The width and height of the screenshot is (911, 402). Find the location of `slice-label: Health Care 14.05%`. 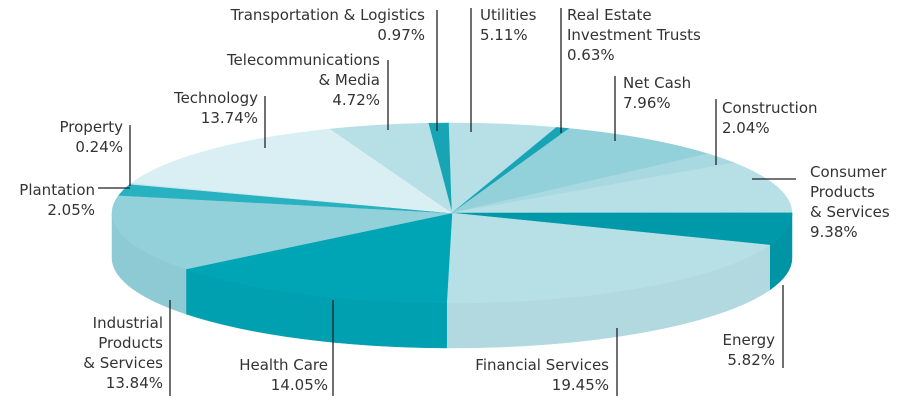

slice-label: Health Care 14.05% is located at coordinates (283, 375).